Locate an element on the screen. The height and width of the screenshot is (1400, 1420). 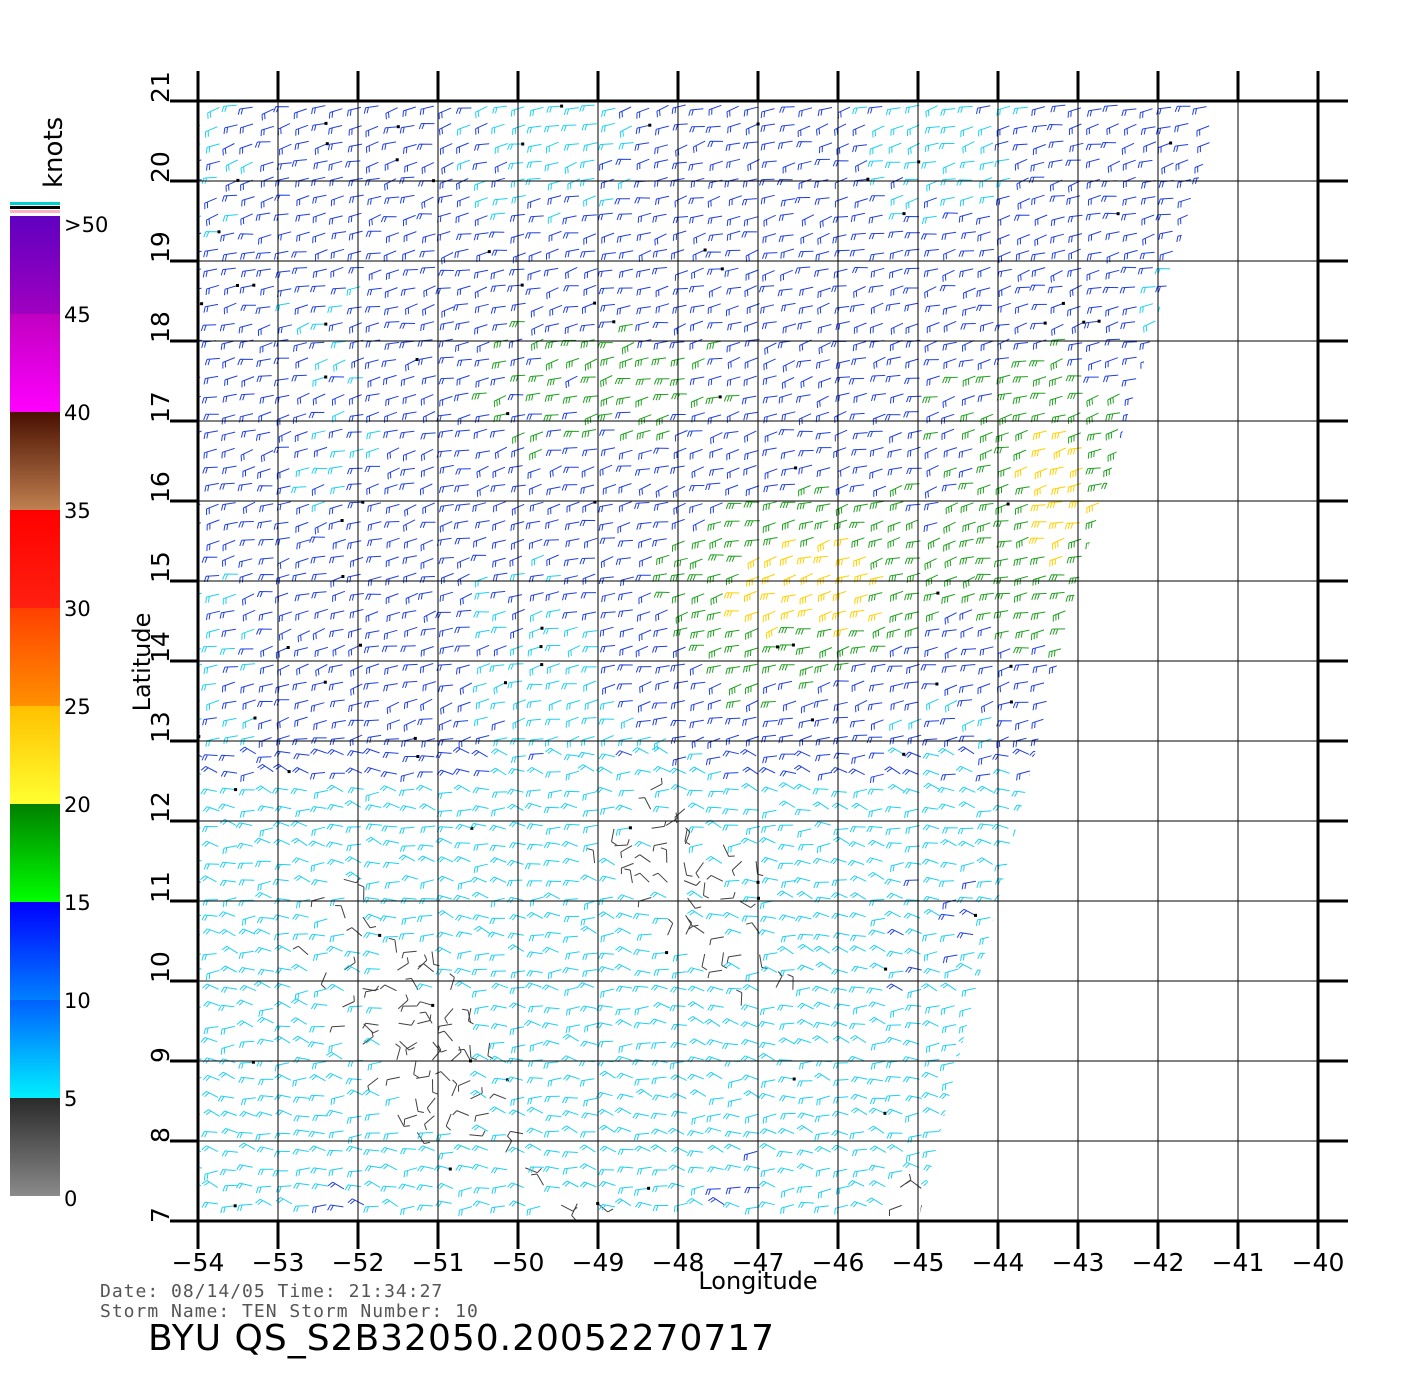
storm-info-line: Storm Name: TEN Storm Number: 10 is located at coordinates (289, 1311).